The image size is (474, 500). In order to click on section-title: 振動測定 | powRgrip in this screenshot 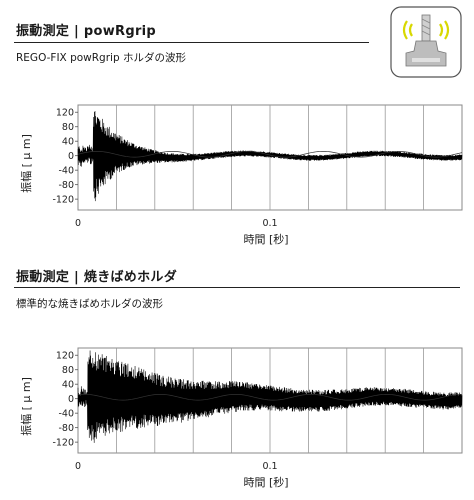, I will do `click(86, 31)`.